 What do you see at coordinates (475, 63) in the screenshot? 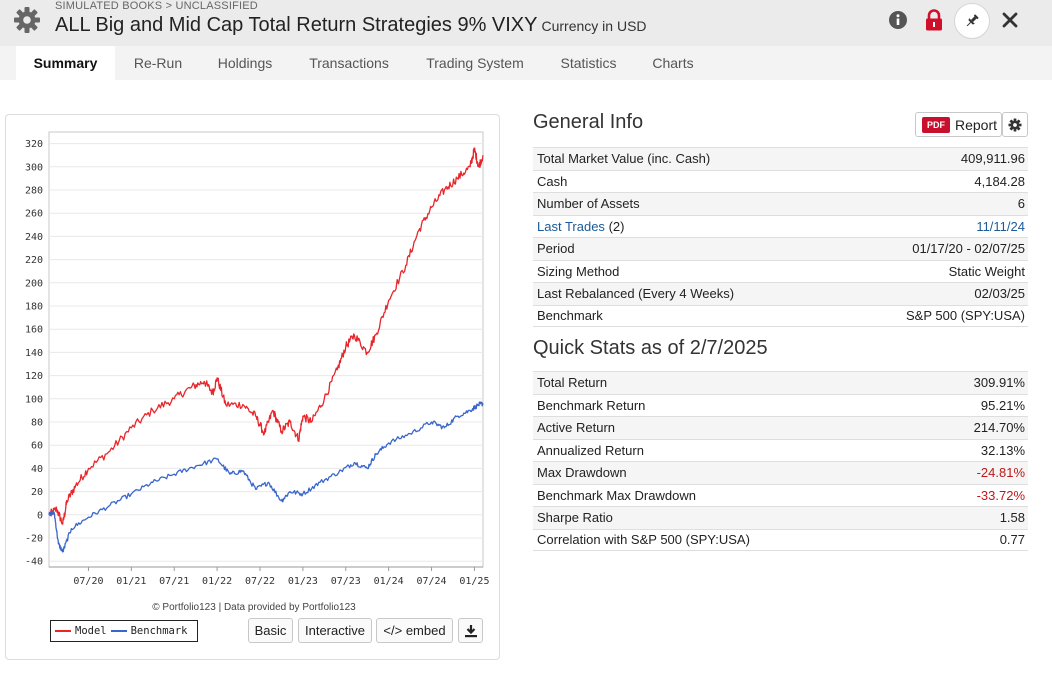
I see `tab-trading-system: Trading System` at bounding box center [475, 63].